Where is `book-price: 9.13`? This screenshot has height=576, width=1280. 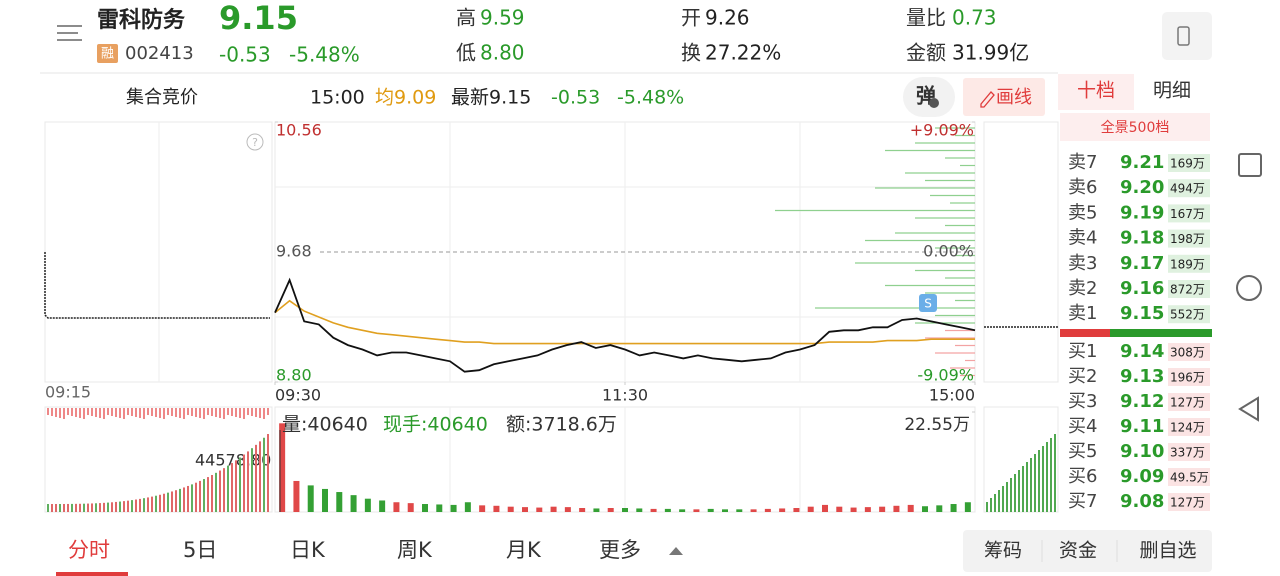 book-price: 9.13 is located at coordinates (1142, 376).